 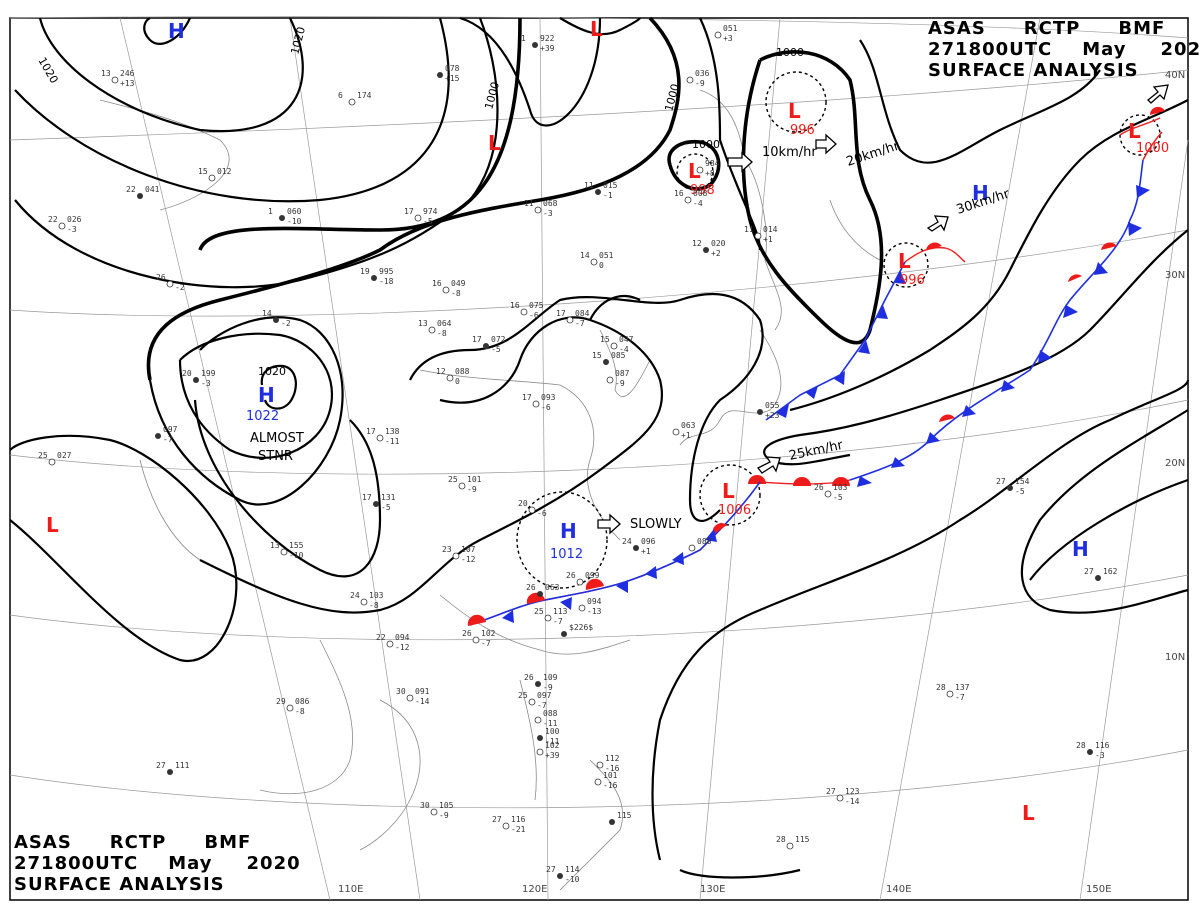 I want to click on station-pressure: 094, so click(x=594, y=601).